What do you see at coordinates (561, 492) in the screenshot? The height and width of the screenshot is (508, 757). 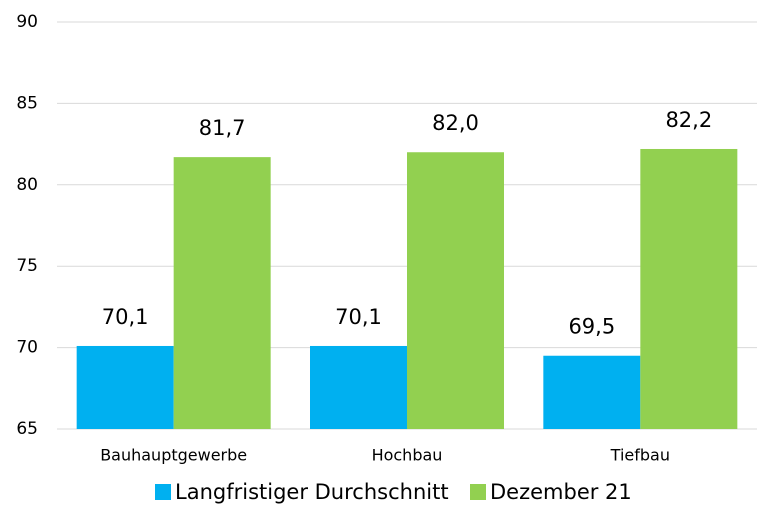 I see `legend-label: Dezember 21` at bounding box center [561, 492].